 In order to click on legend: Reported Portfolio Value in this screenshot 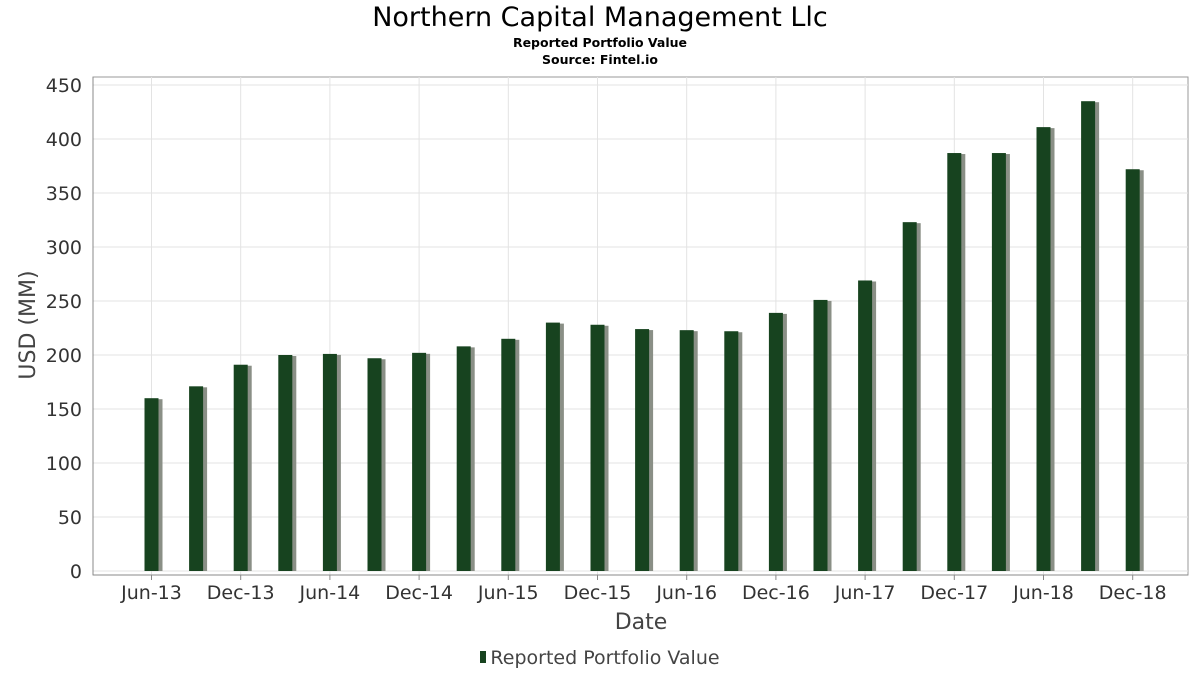, I will do `click(600, 658)`.